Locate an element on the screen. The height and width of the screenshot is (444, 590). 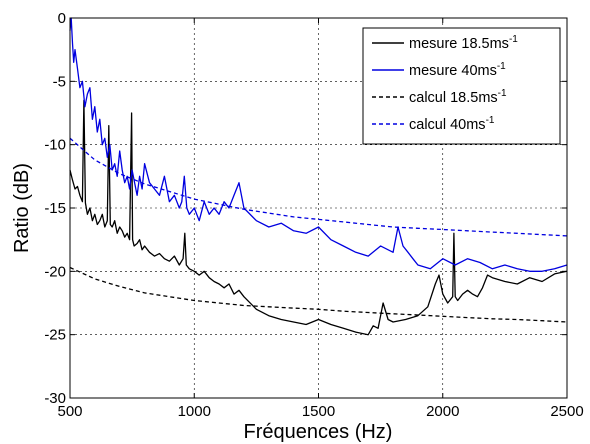
x-axis-label: Fréquences (Hz) is located at coordinates (318, 432).